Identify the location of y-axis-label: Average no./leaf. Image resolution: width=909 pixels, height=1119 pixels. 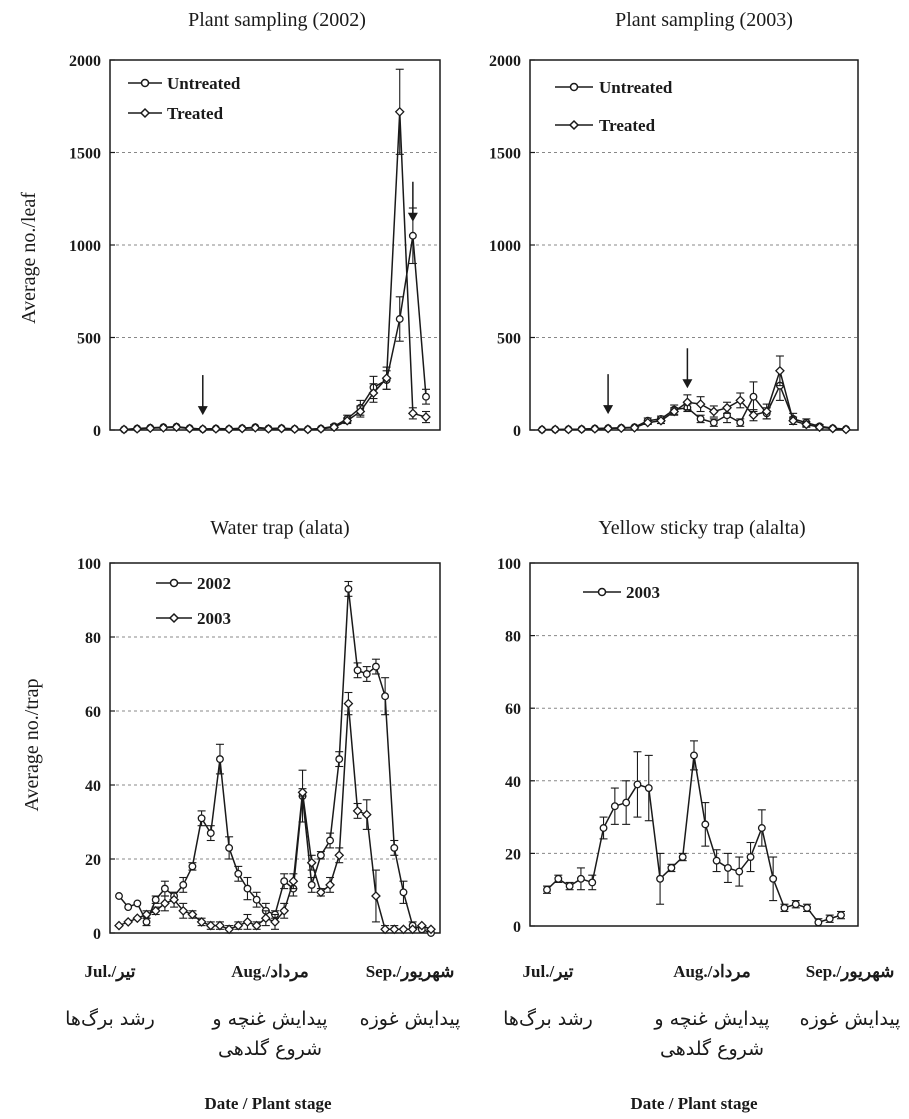
(29, 258).